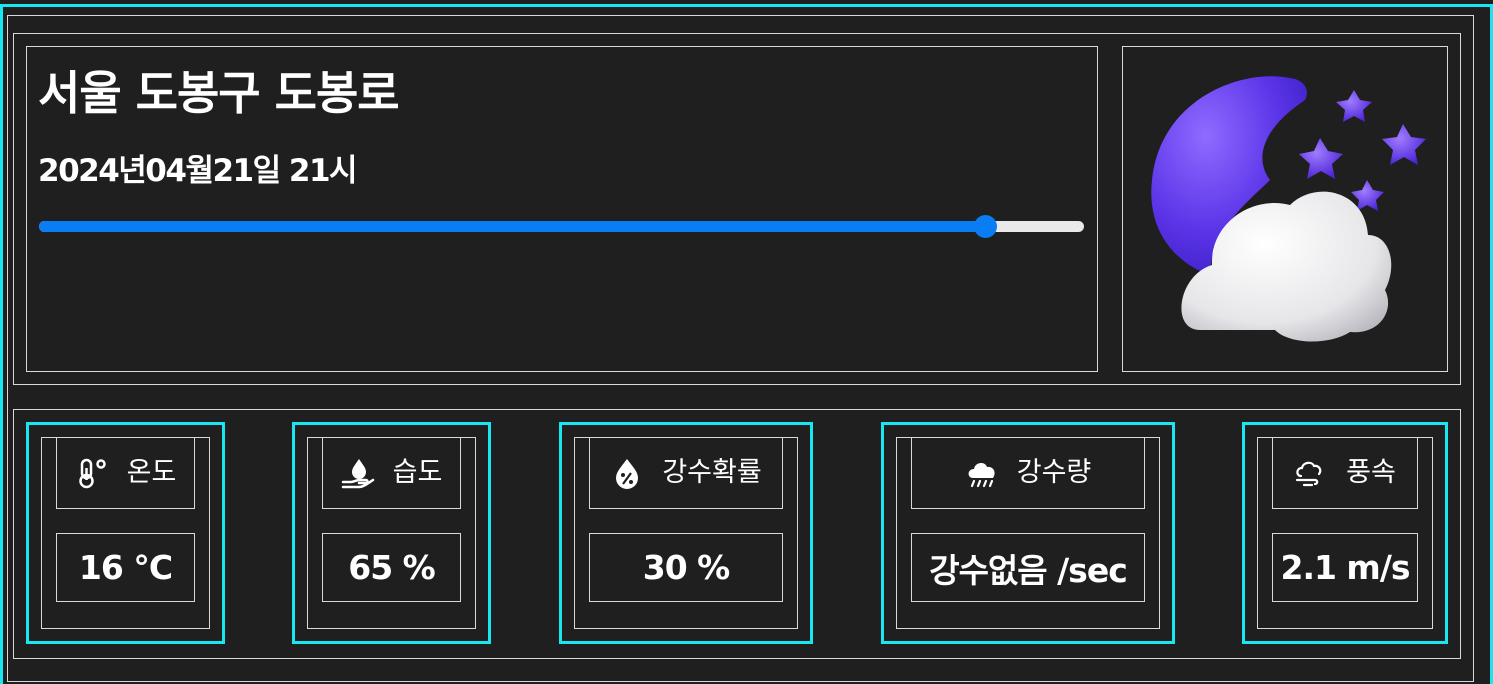 The height and width of the screenshot is (684, 1493). I want to click on metric-label-box: 풍속, so click(1345, 473).